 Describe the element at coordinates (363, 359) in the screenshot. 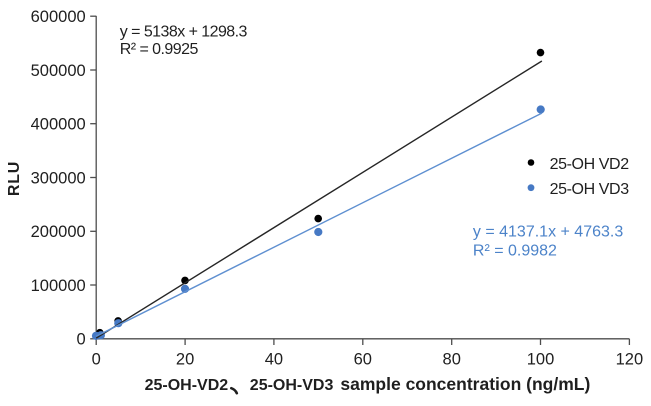

I see `svg-text: 60` at that location.